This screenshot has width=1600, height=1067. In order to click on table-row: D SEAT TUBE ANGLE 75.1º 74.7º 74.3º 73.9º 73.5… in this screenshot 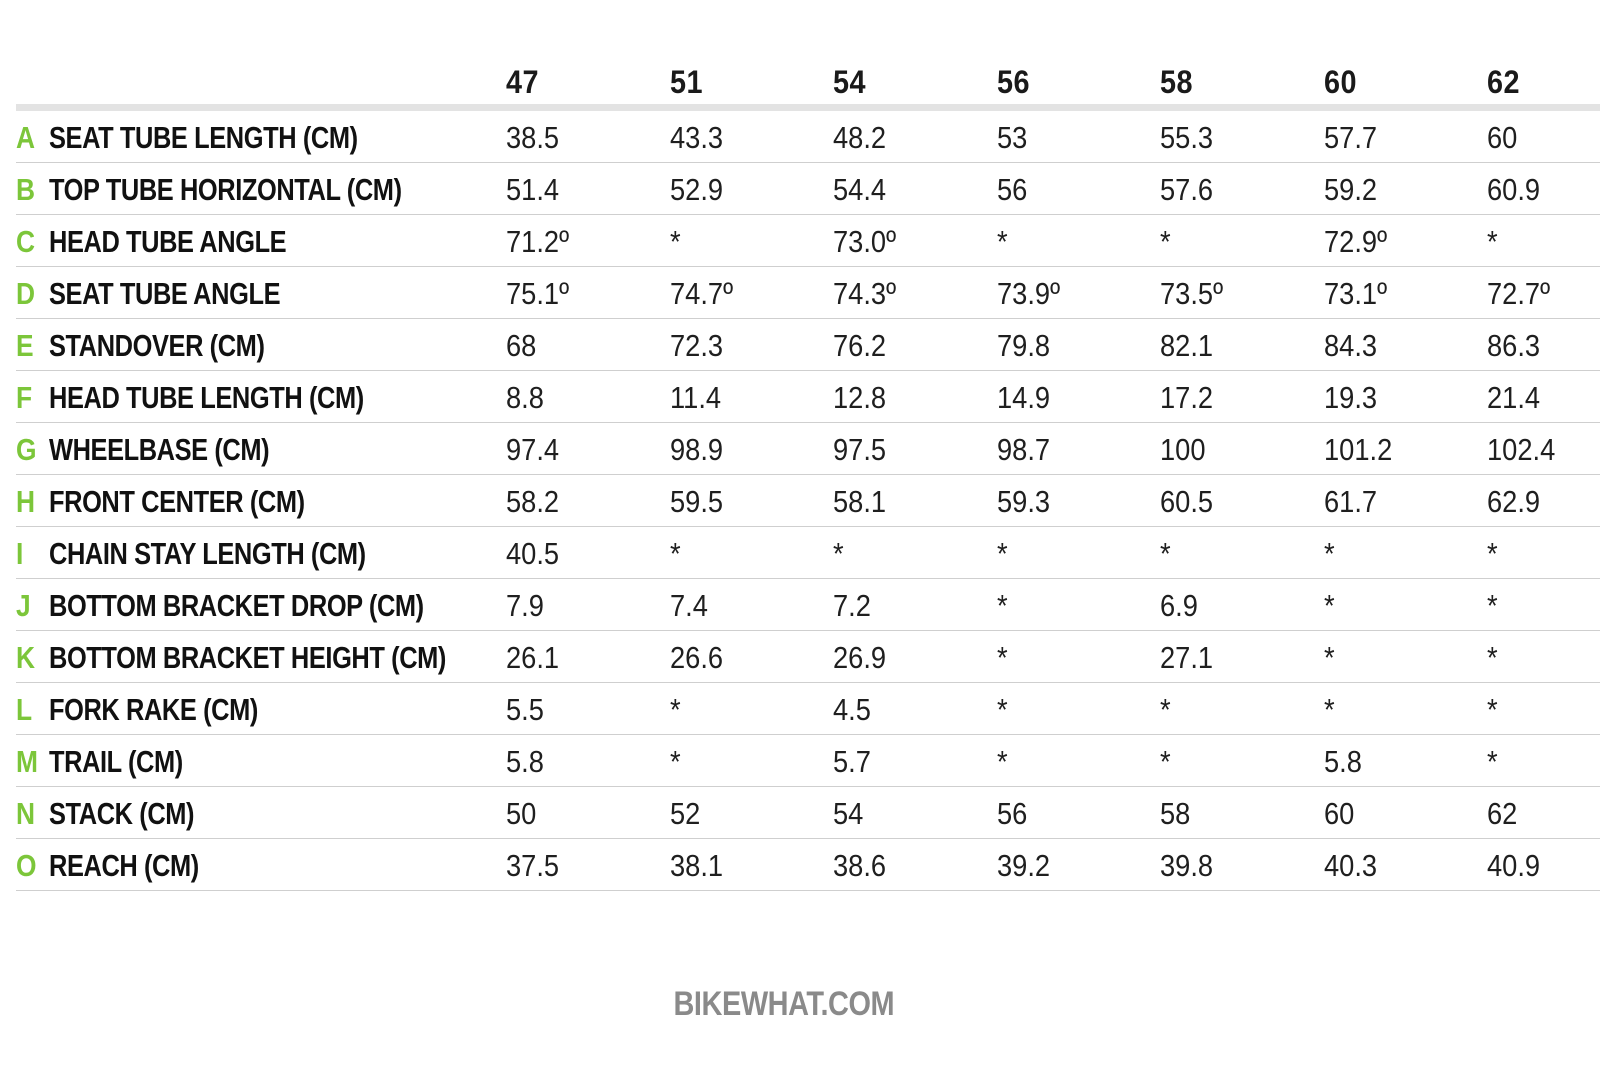, I will do `click(808, 293)`.